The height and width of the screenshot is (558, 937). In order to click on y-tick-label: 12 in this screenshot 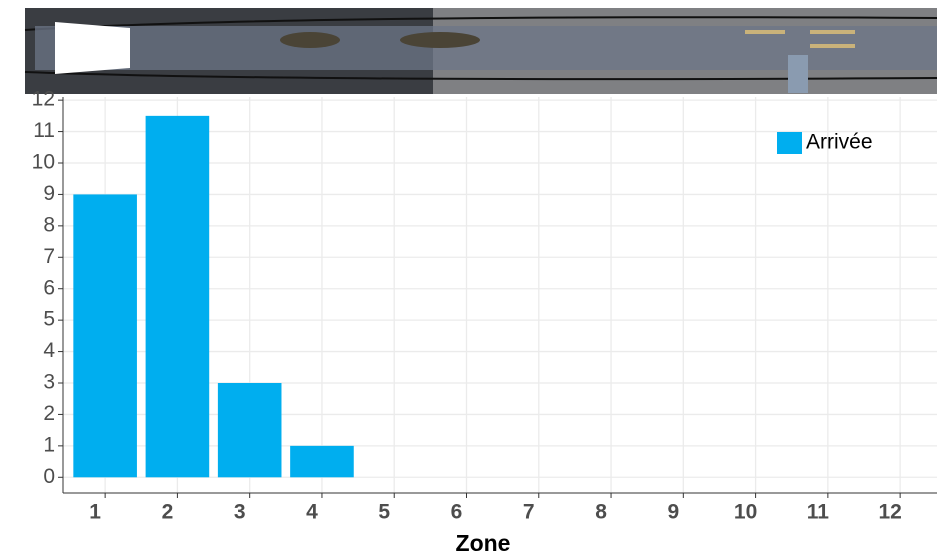, I will do `click(43, 99)`.